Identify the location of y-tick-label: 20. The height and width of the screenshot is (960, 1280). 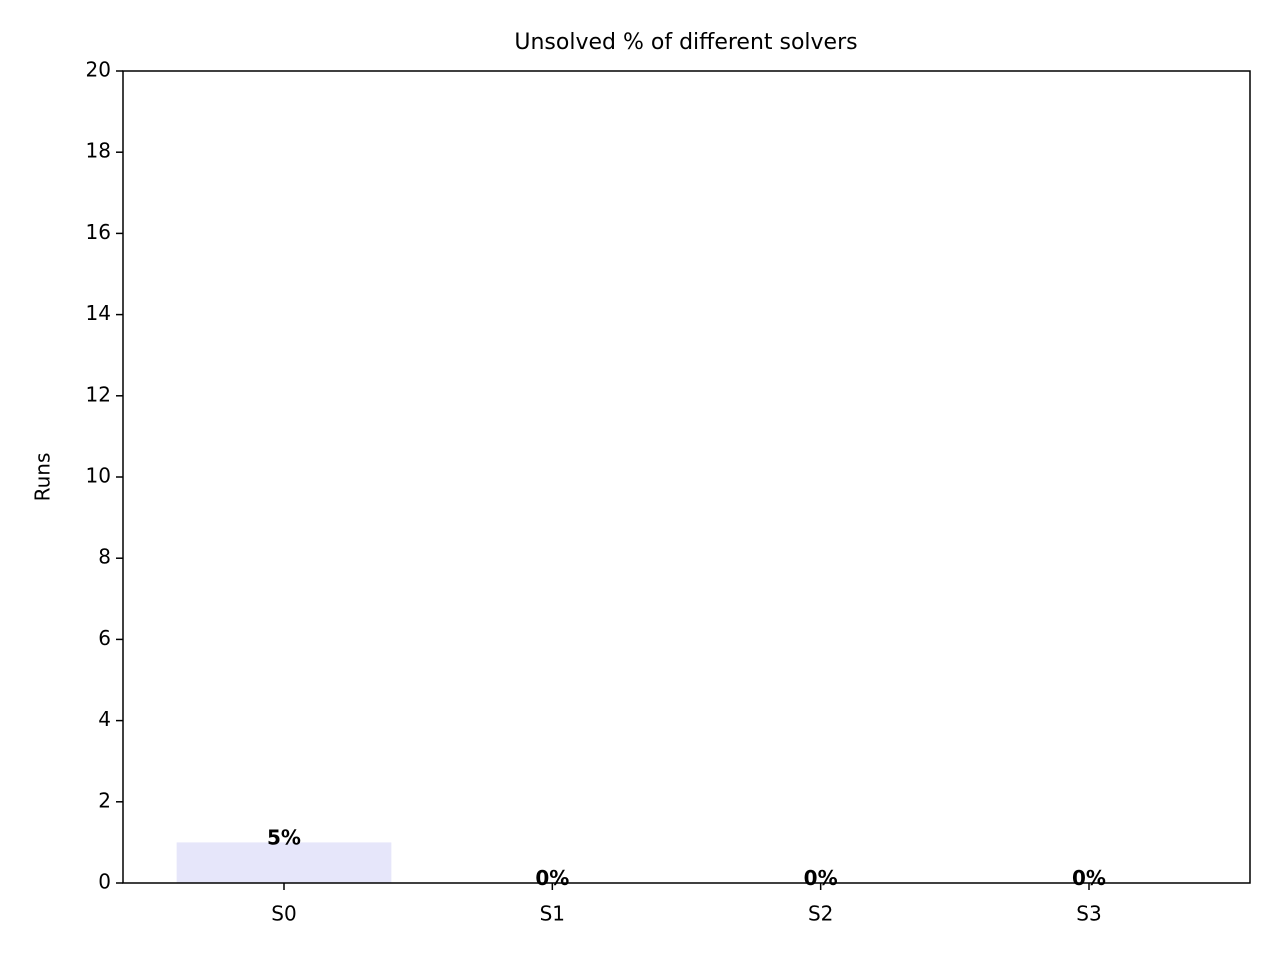
(98, 70).